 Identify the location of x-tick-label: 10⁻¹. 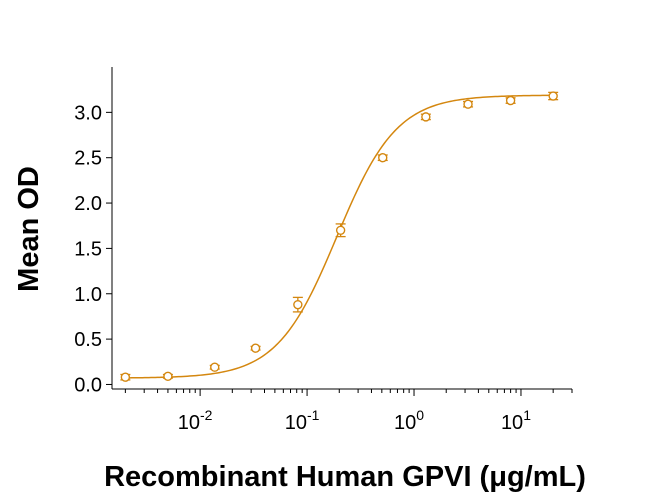
(302, 420).